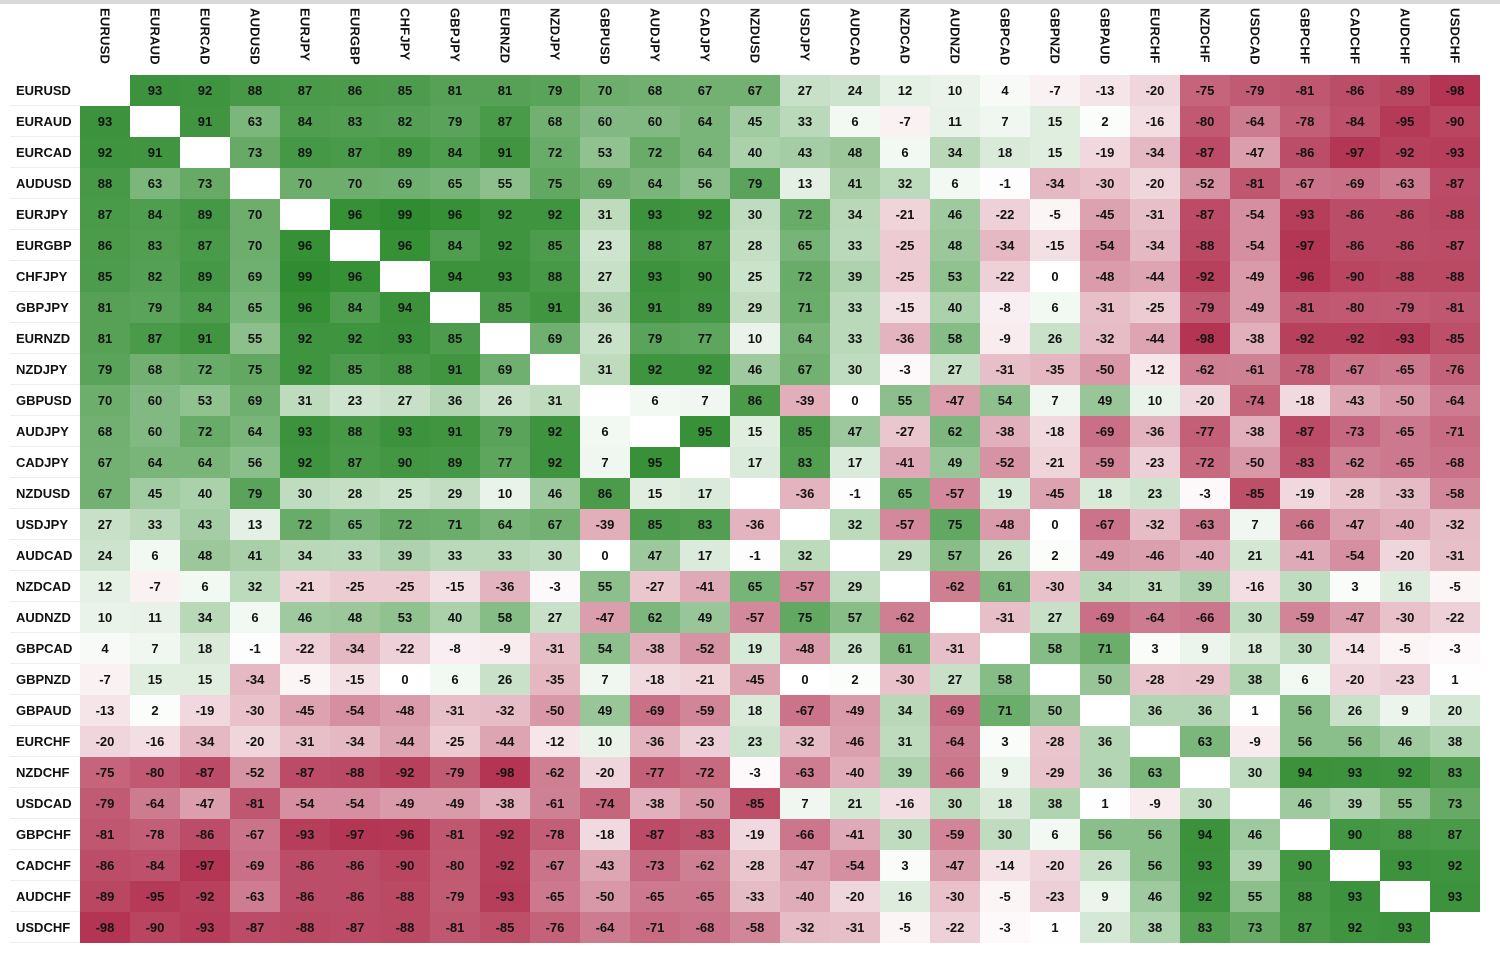  What do you see at coordinates (405, 183) in the screenshot?
I see `heatmap-cell: 69` at bounding box center [405, 183].